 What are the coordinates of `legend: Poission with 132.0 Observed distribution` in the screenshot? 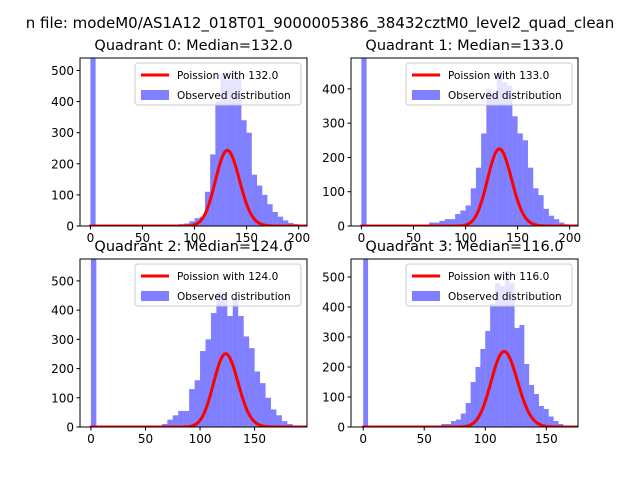 It's located at (218, 84).